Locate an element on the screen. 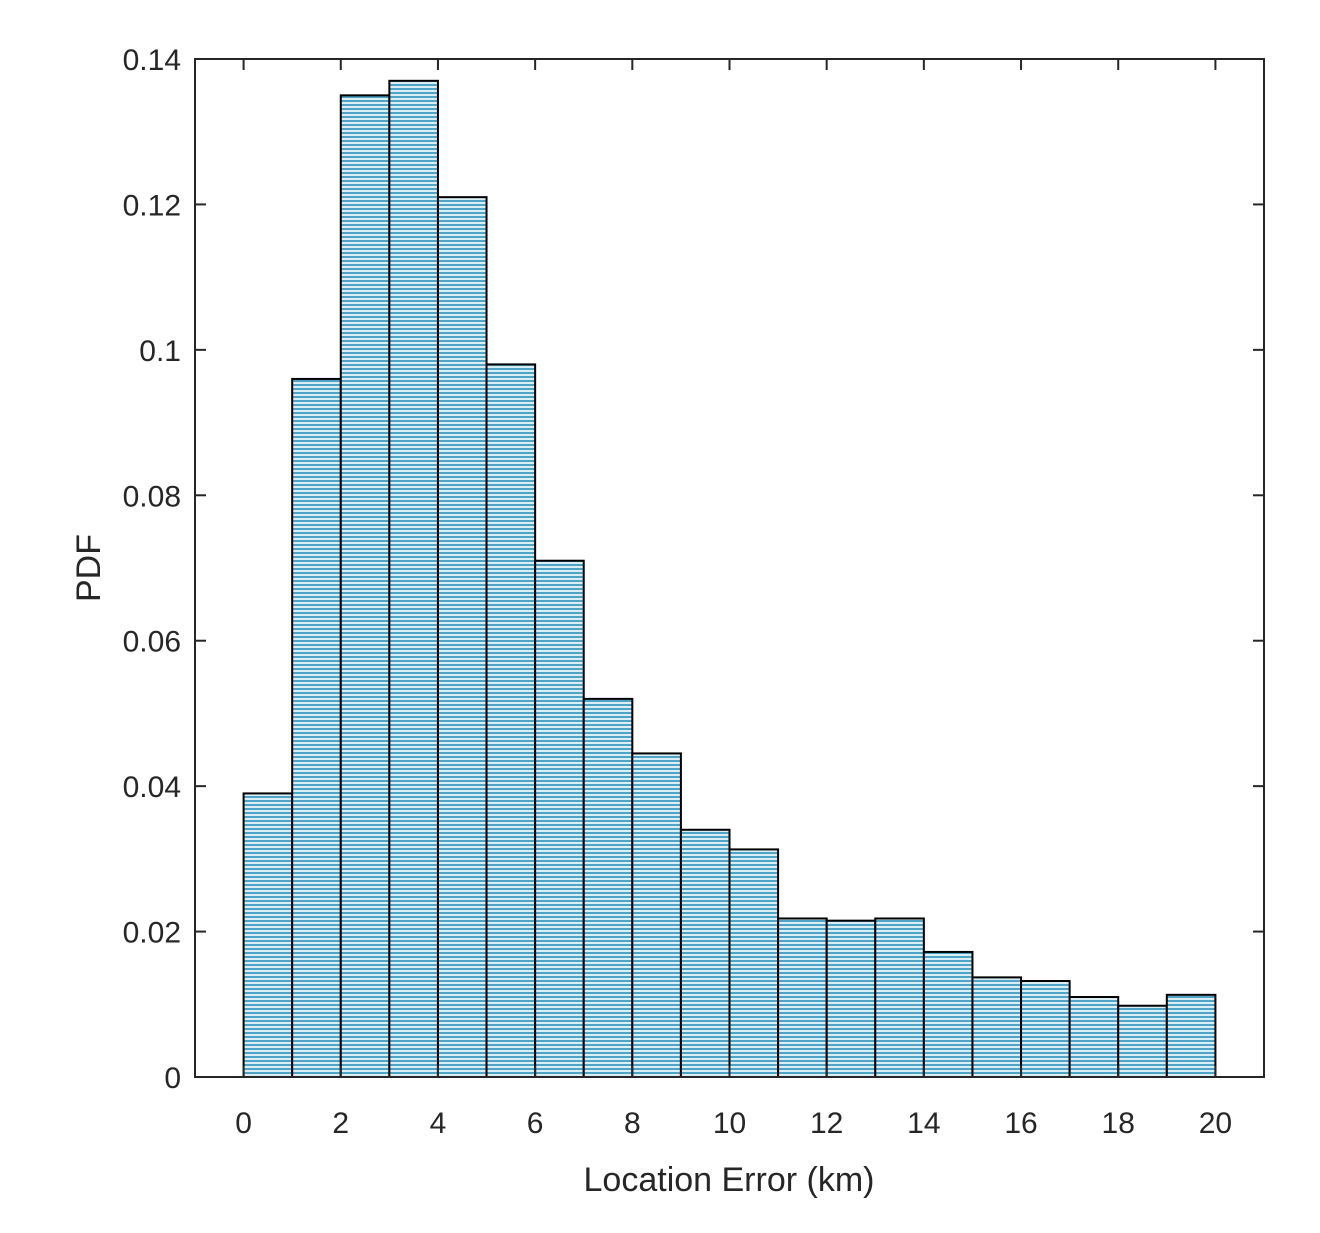  y-tick-label: 0.14 is located at coordinates (152, 60).